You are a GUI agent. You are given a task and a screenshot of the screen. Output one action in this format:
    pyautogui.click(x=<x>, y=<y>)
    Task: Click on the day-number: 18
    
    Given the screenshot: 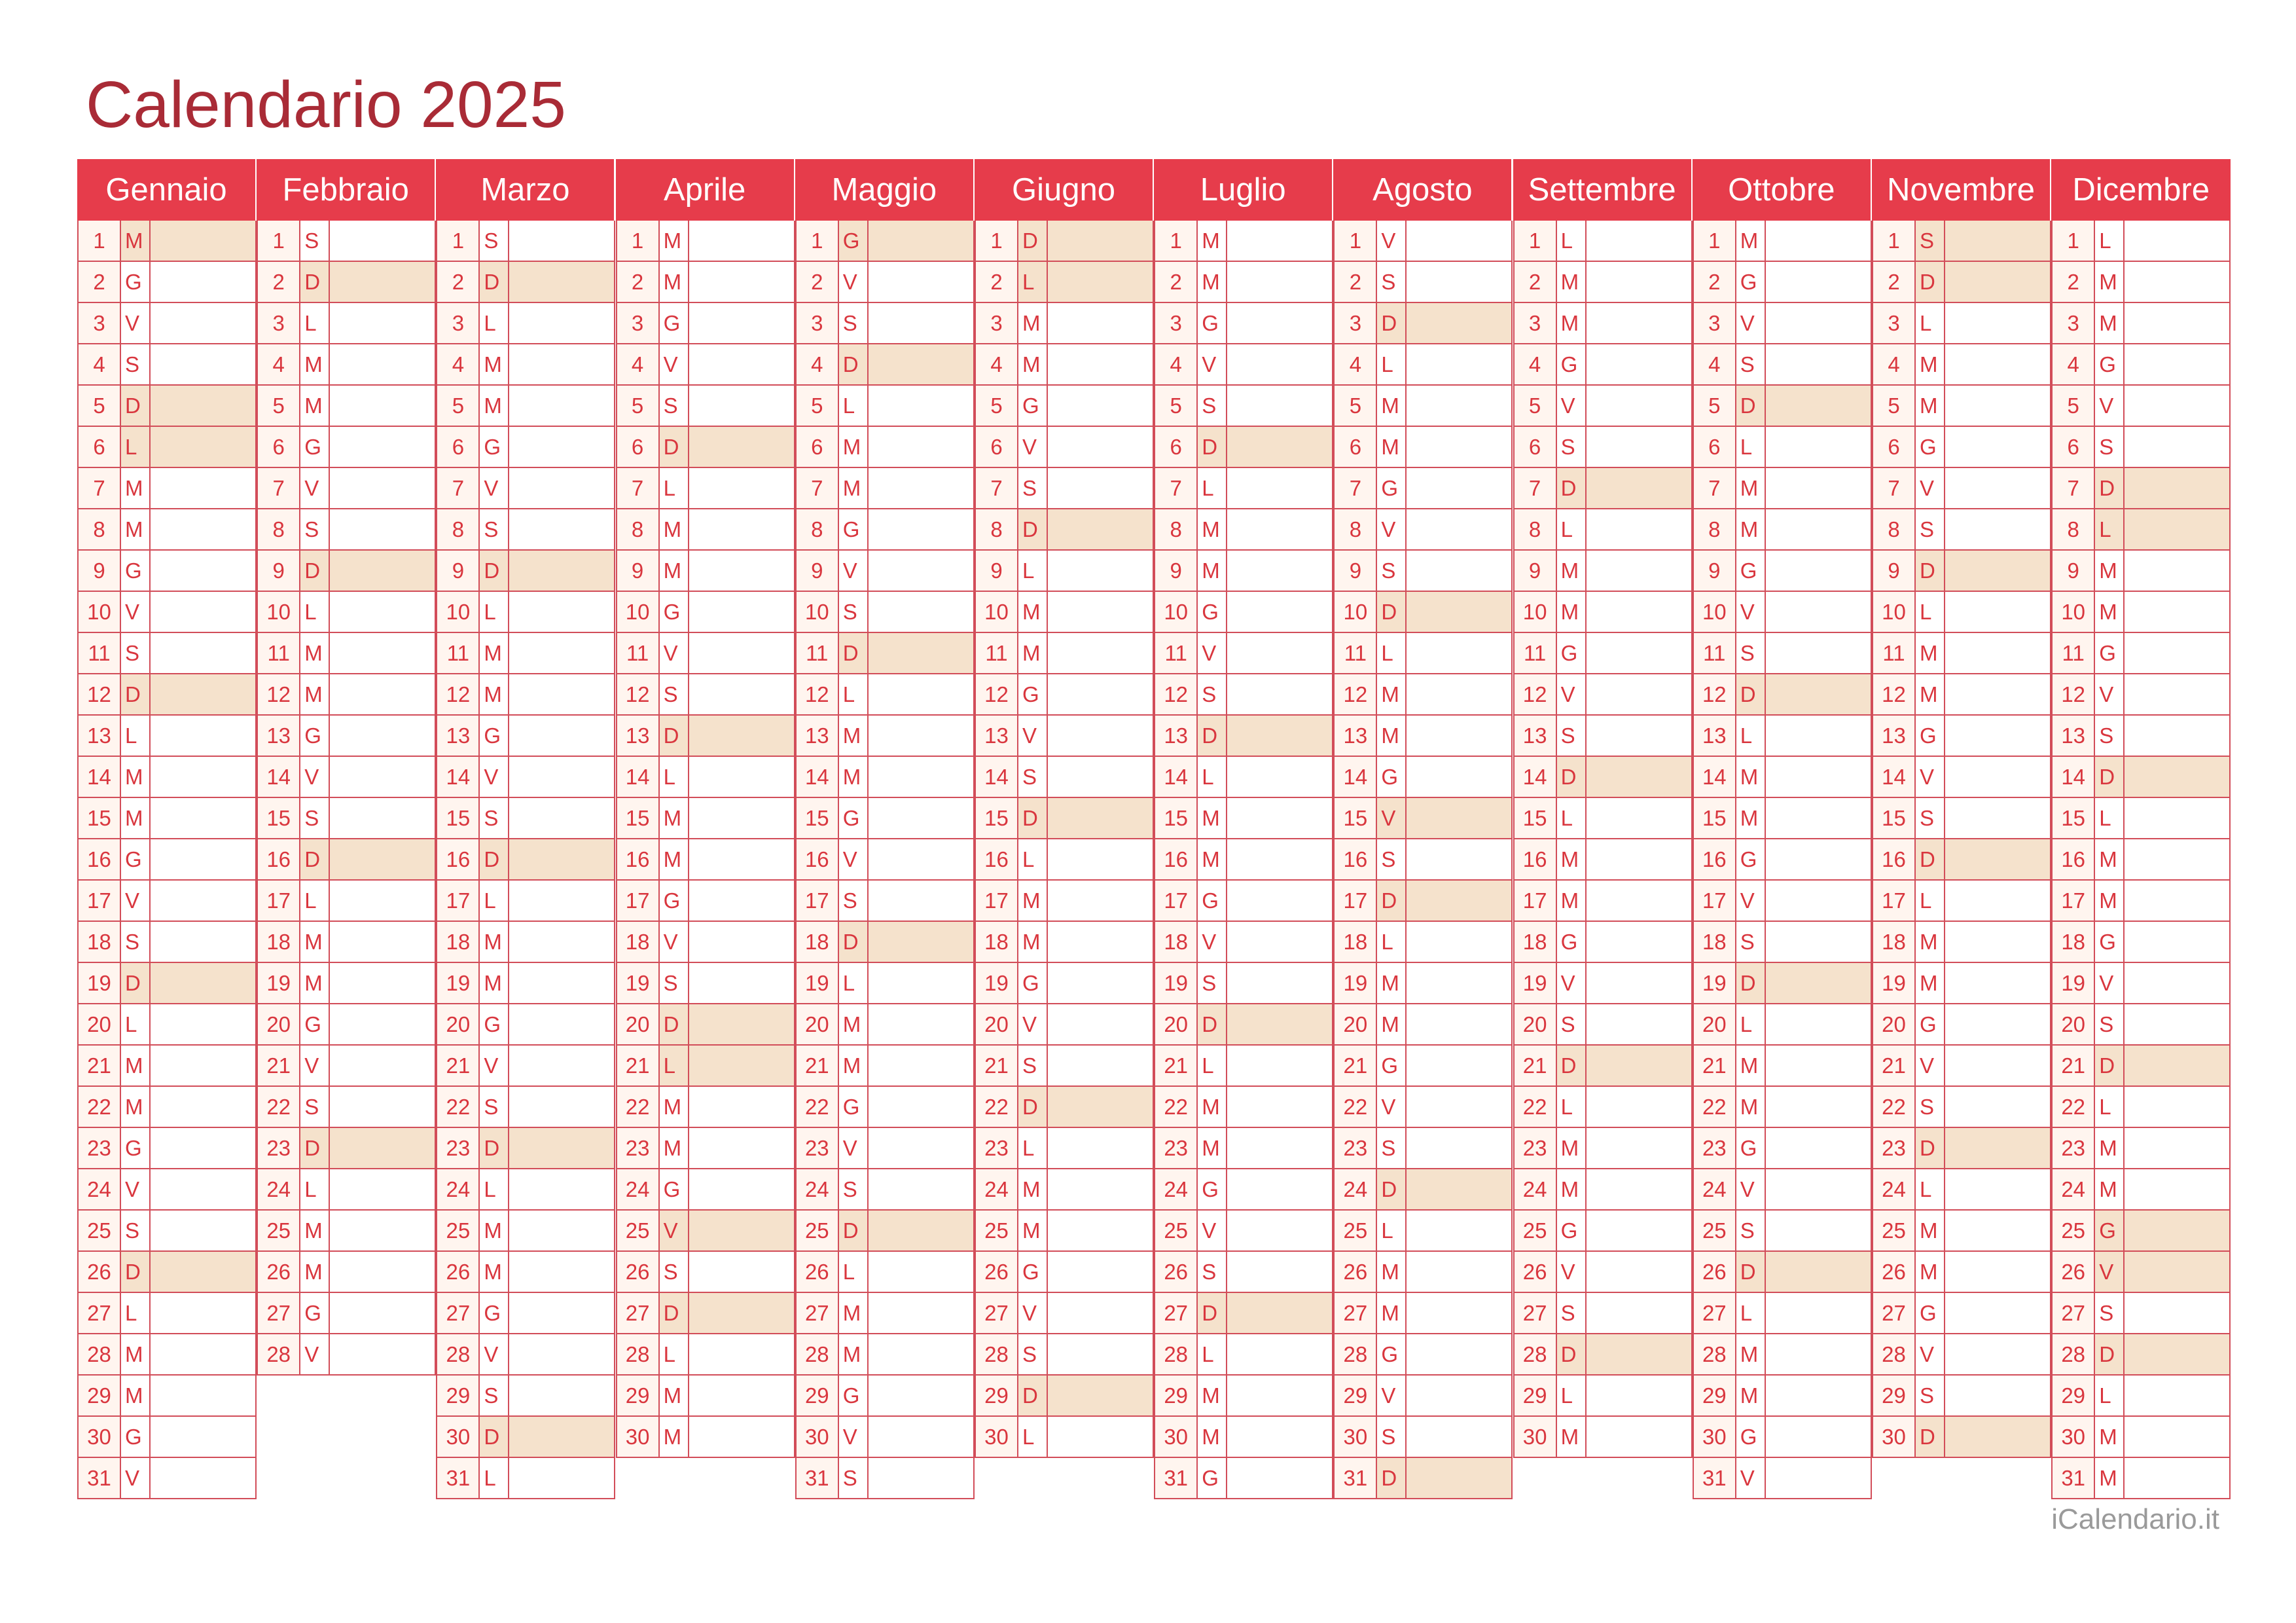 What is the action you would take?
    pyautogui.click(x=1535, y=942)
    